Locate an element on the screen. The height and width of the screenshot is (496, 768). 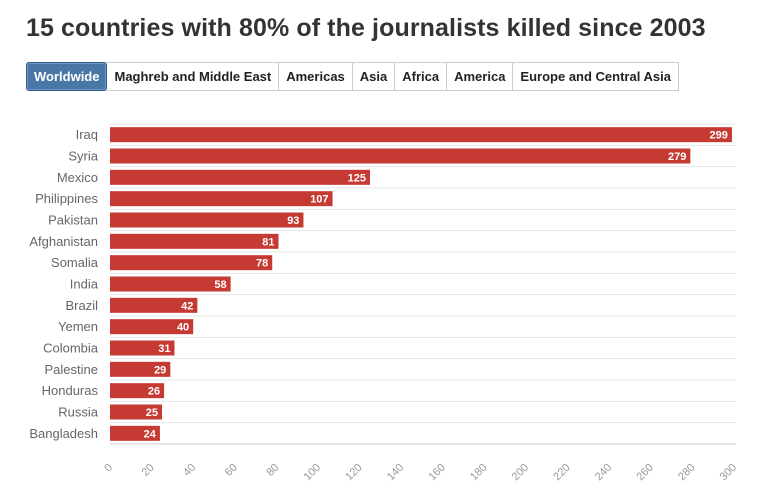
value-label: 279 is located at coordinates (677, 157).